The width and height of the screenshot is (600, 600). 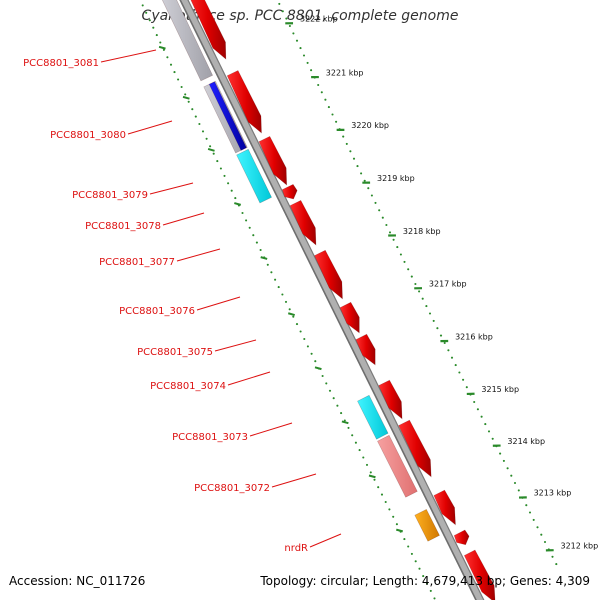 What do you see at coordinates (396, 178) in the screenshot?
I see `kbp-tick-label: 3219 kbp` at bounding box center [396, 178].